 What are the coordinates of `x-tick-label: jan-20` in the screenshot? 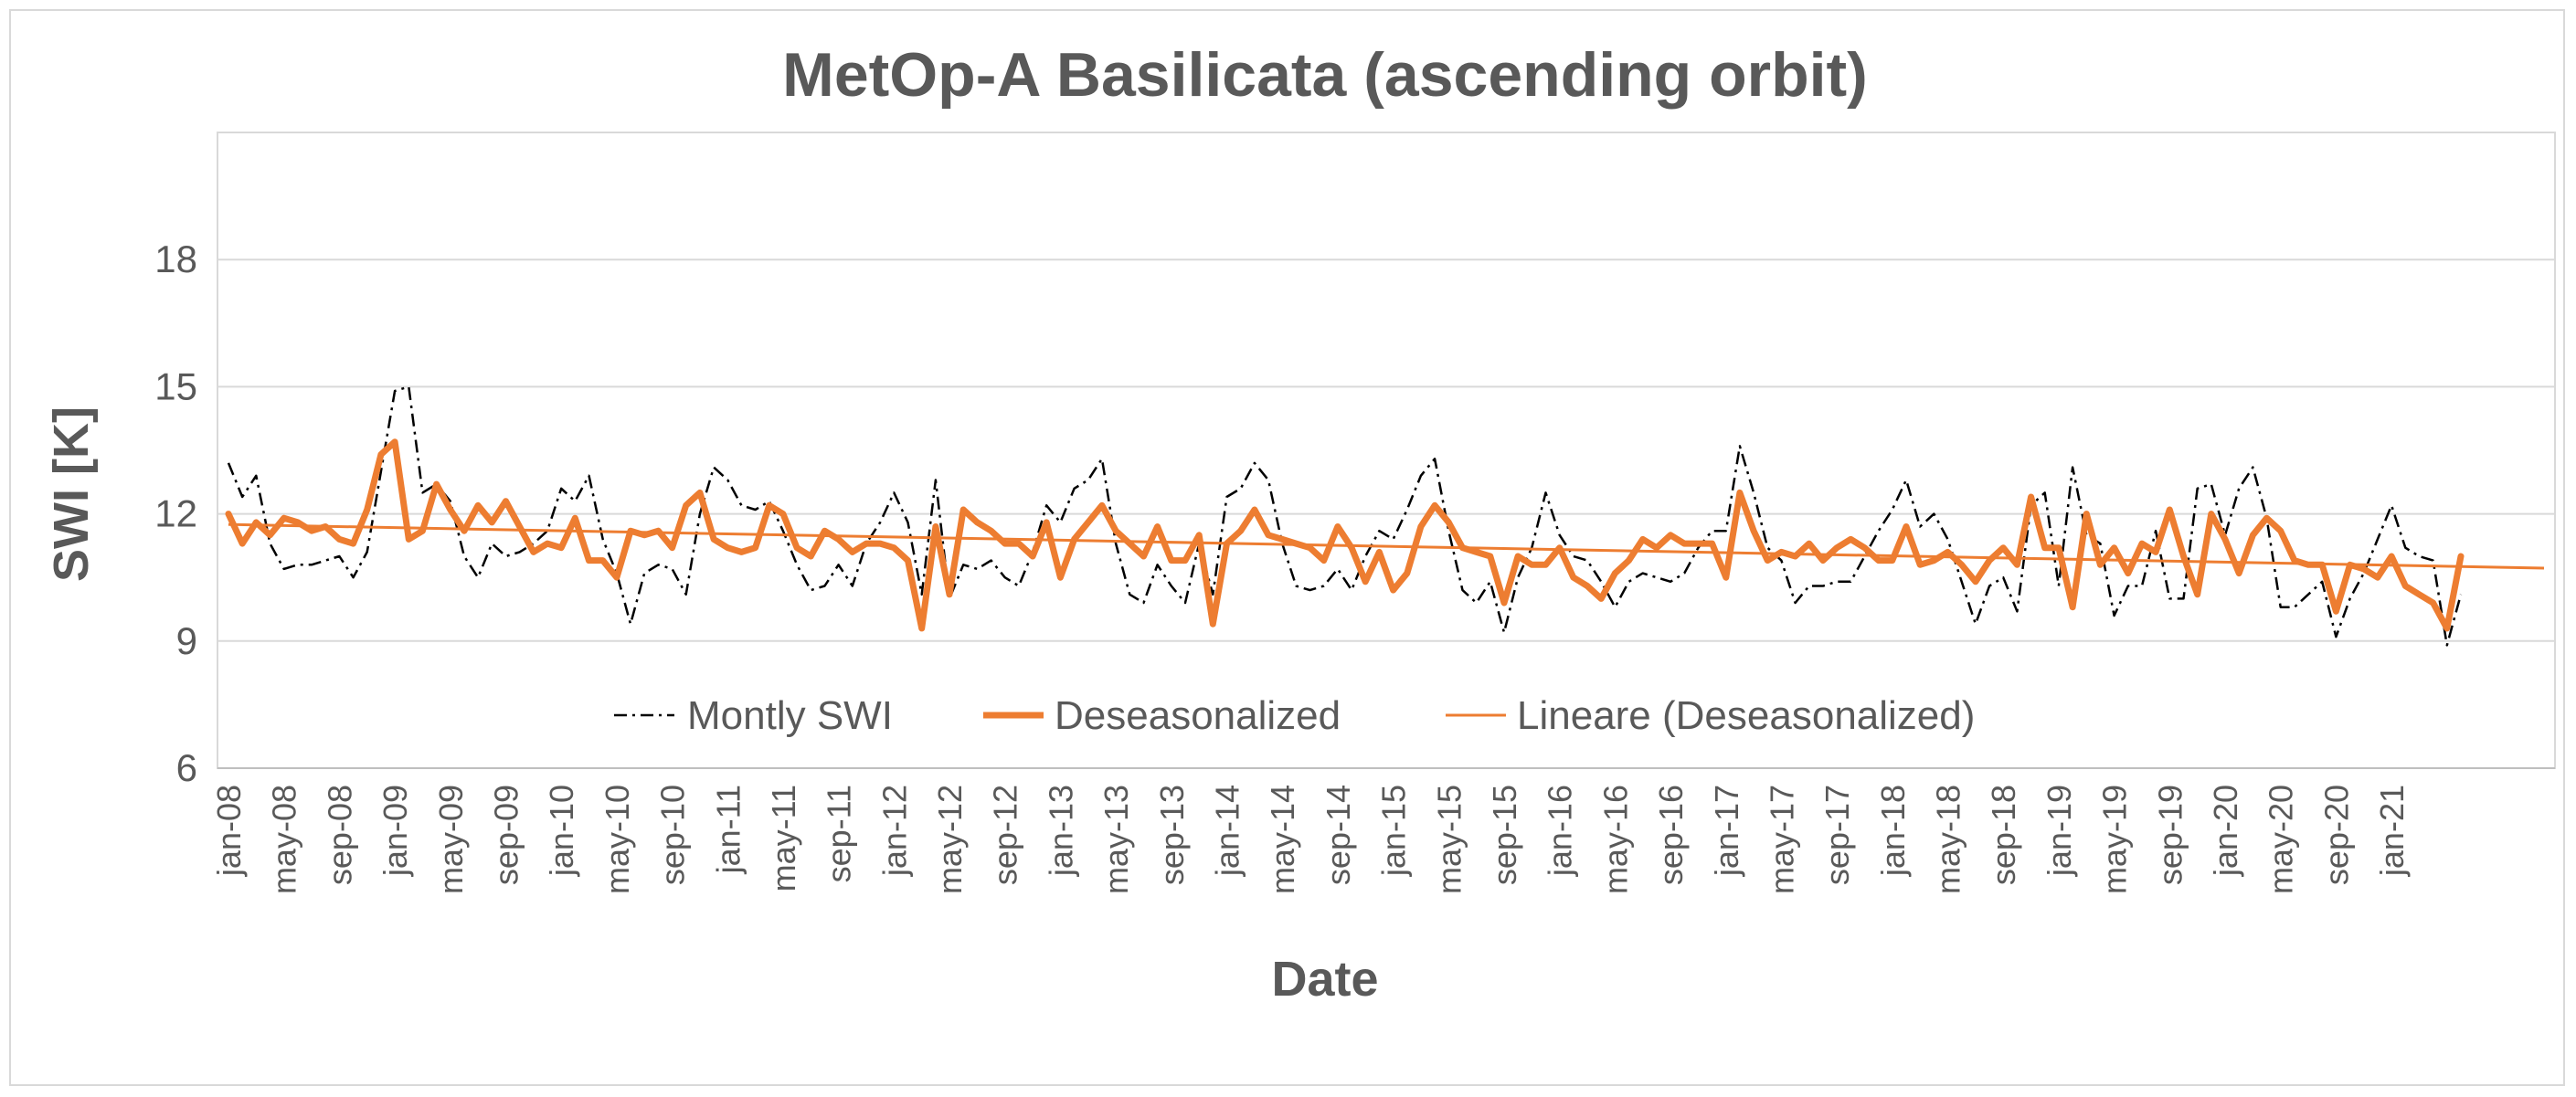 It's located at (2225, 831).